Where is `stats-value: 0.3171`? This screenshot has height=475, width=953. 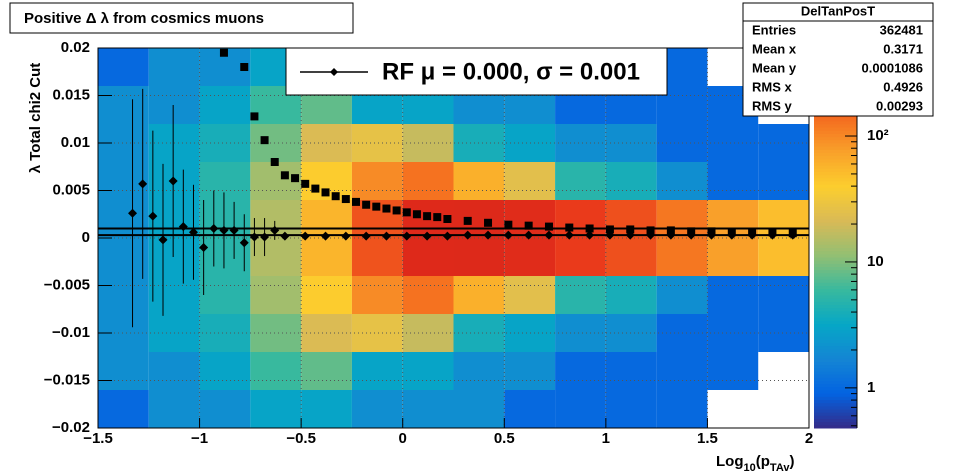 stats-value: 0.3171 is located at coordinates (903, 48).